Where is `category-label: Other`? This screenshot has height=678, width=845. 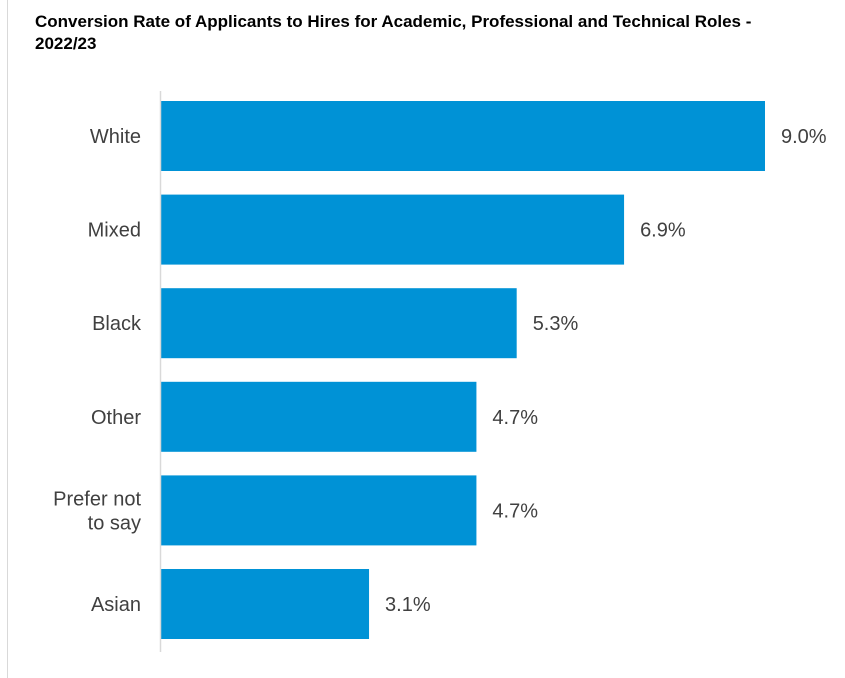
category-label: Other is located at coordinates (116, 418).